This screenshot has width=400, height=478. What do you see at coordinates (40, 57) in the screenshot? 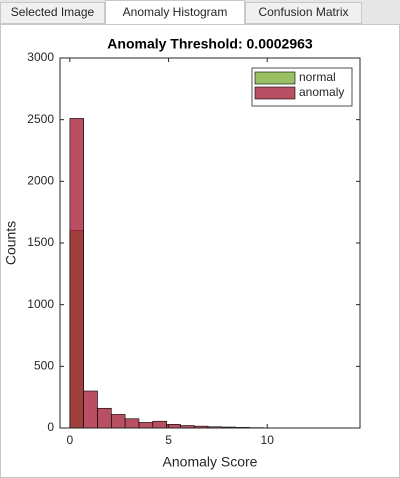
I see `y-tick-label: 3000` at bounding box center [40, 57].